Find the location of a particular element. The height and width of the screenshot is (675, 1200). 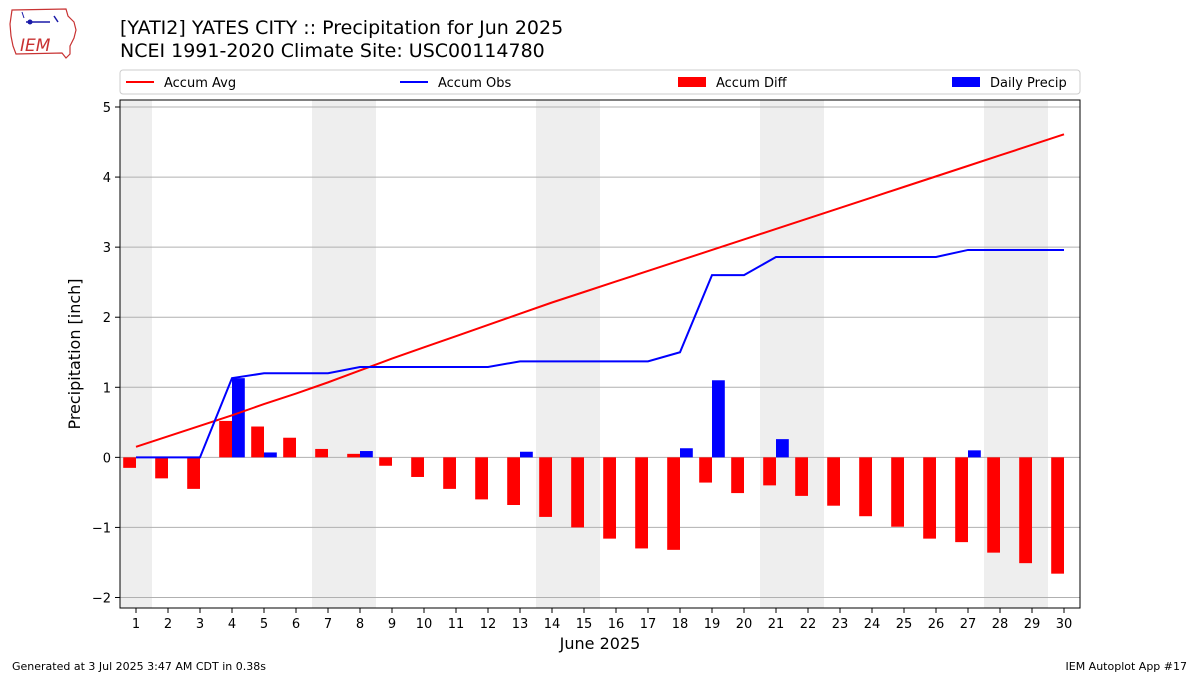

x-tick-label: 19 is located at coordinates (712, 624).